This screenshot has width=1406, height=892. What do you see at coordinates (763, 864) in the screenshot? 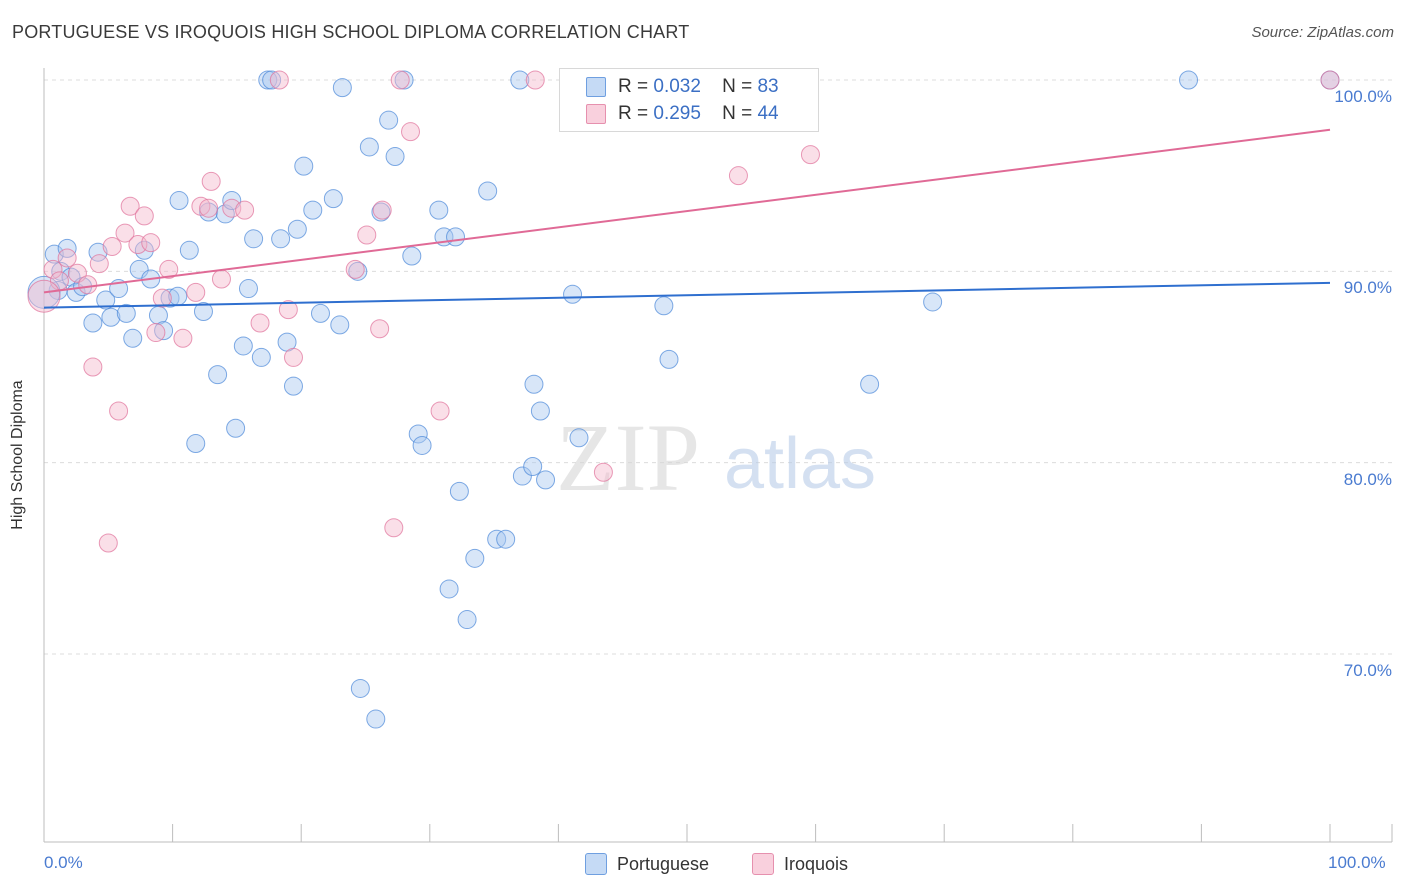
I see `legend-swatch-iroquois` at bounding box center [763, 864].